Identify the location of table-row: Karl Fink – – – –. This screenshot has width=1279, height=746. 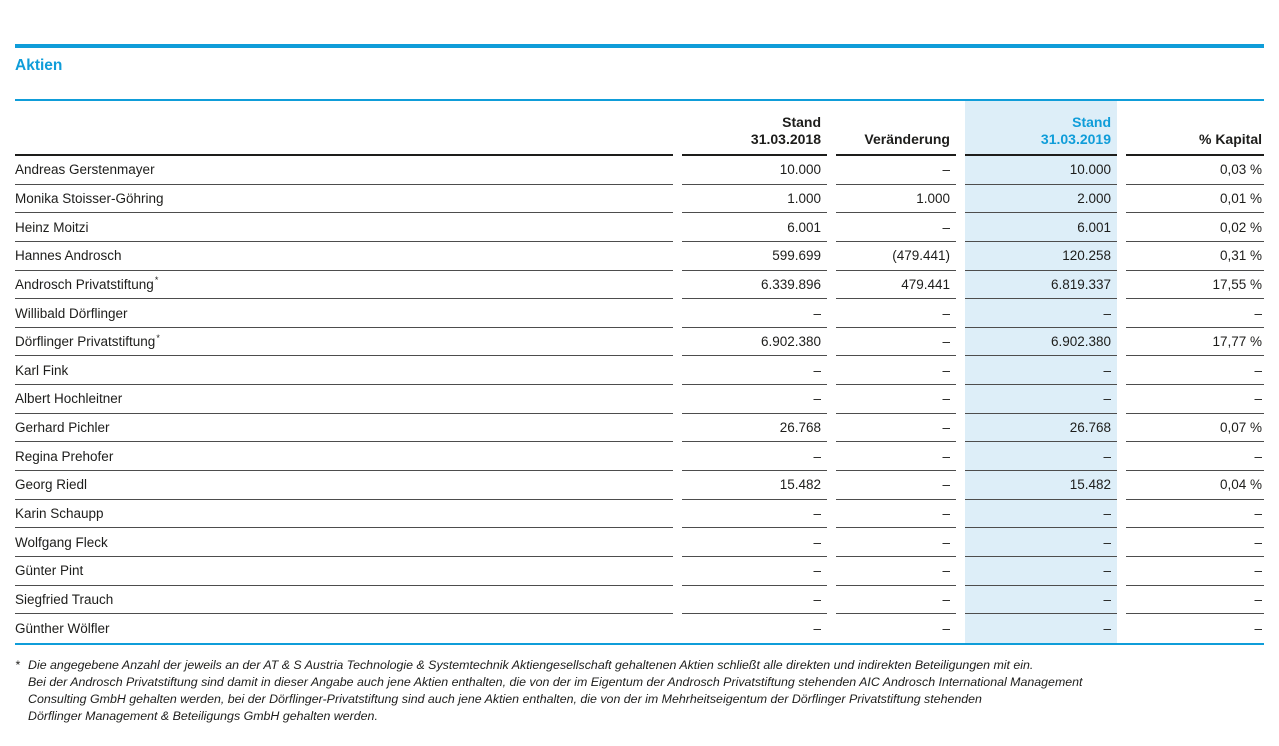
(639, 371).